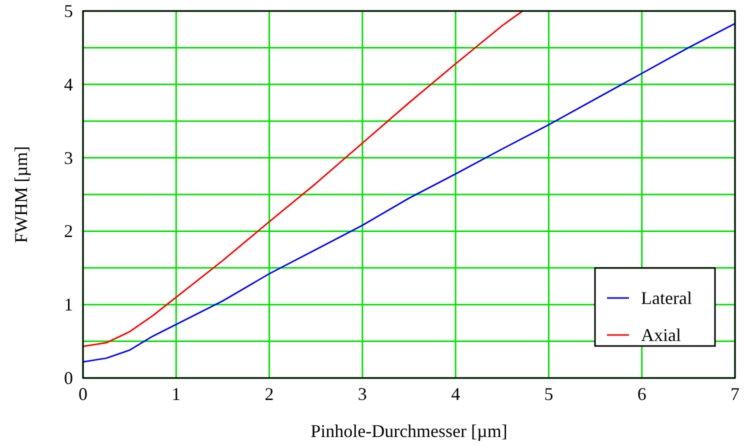 Image resolution: width=745 pixels, height=445 pixels. Describe the element at coordinates (21, 194) in the screenshot. I see `y-axis-title: FWHM [µm]` at that location.